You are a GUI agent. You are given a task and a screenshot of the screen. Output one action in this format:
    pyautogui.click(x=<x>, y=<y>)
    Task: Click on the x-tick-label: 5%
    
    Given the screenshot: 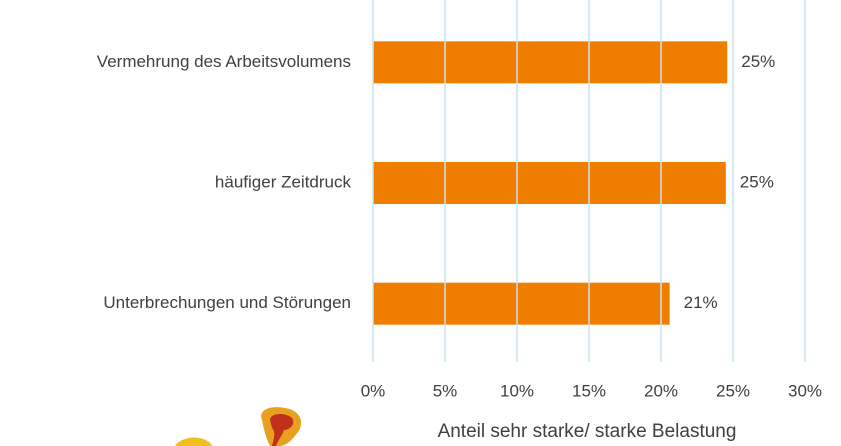 What is the action you would take?
    pyautogui.click(x=445, y=390)
    